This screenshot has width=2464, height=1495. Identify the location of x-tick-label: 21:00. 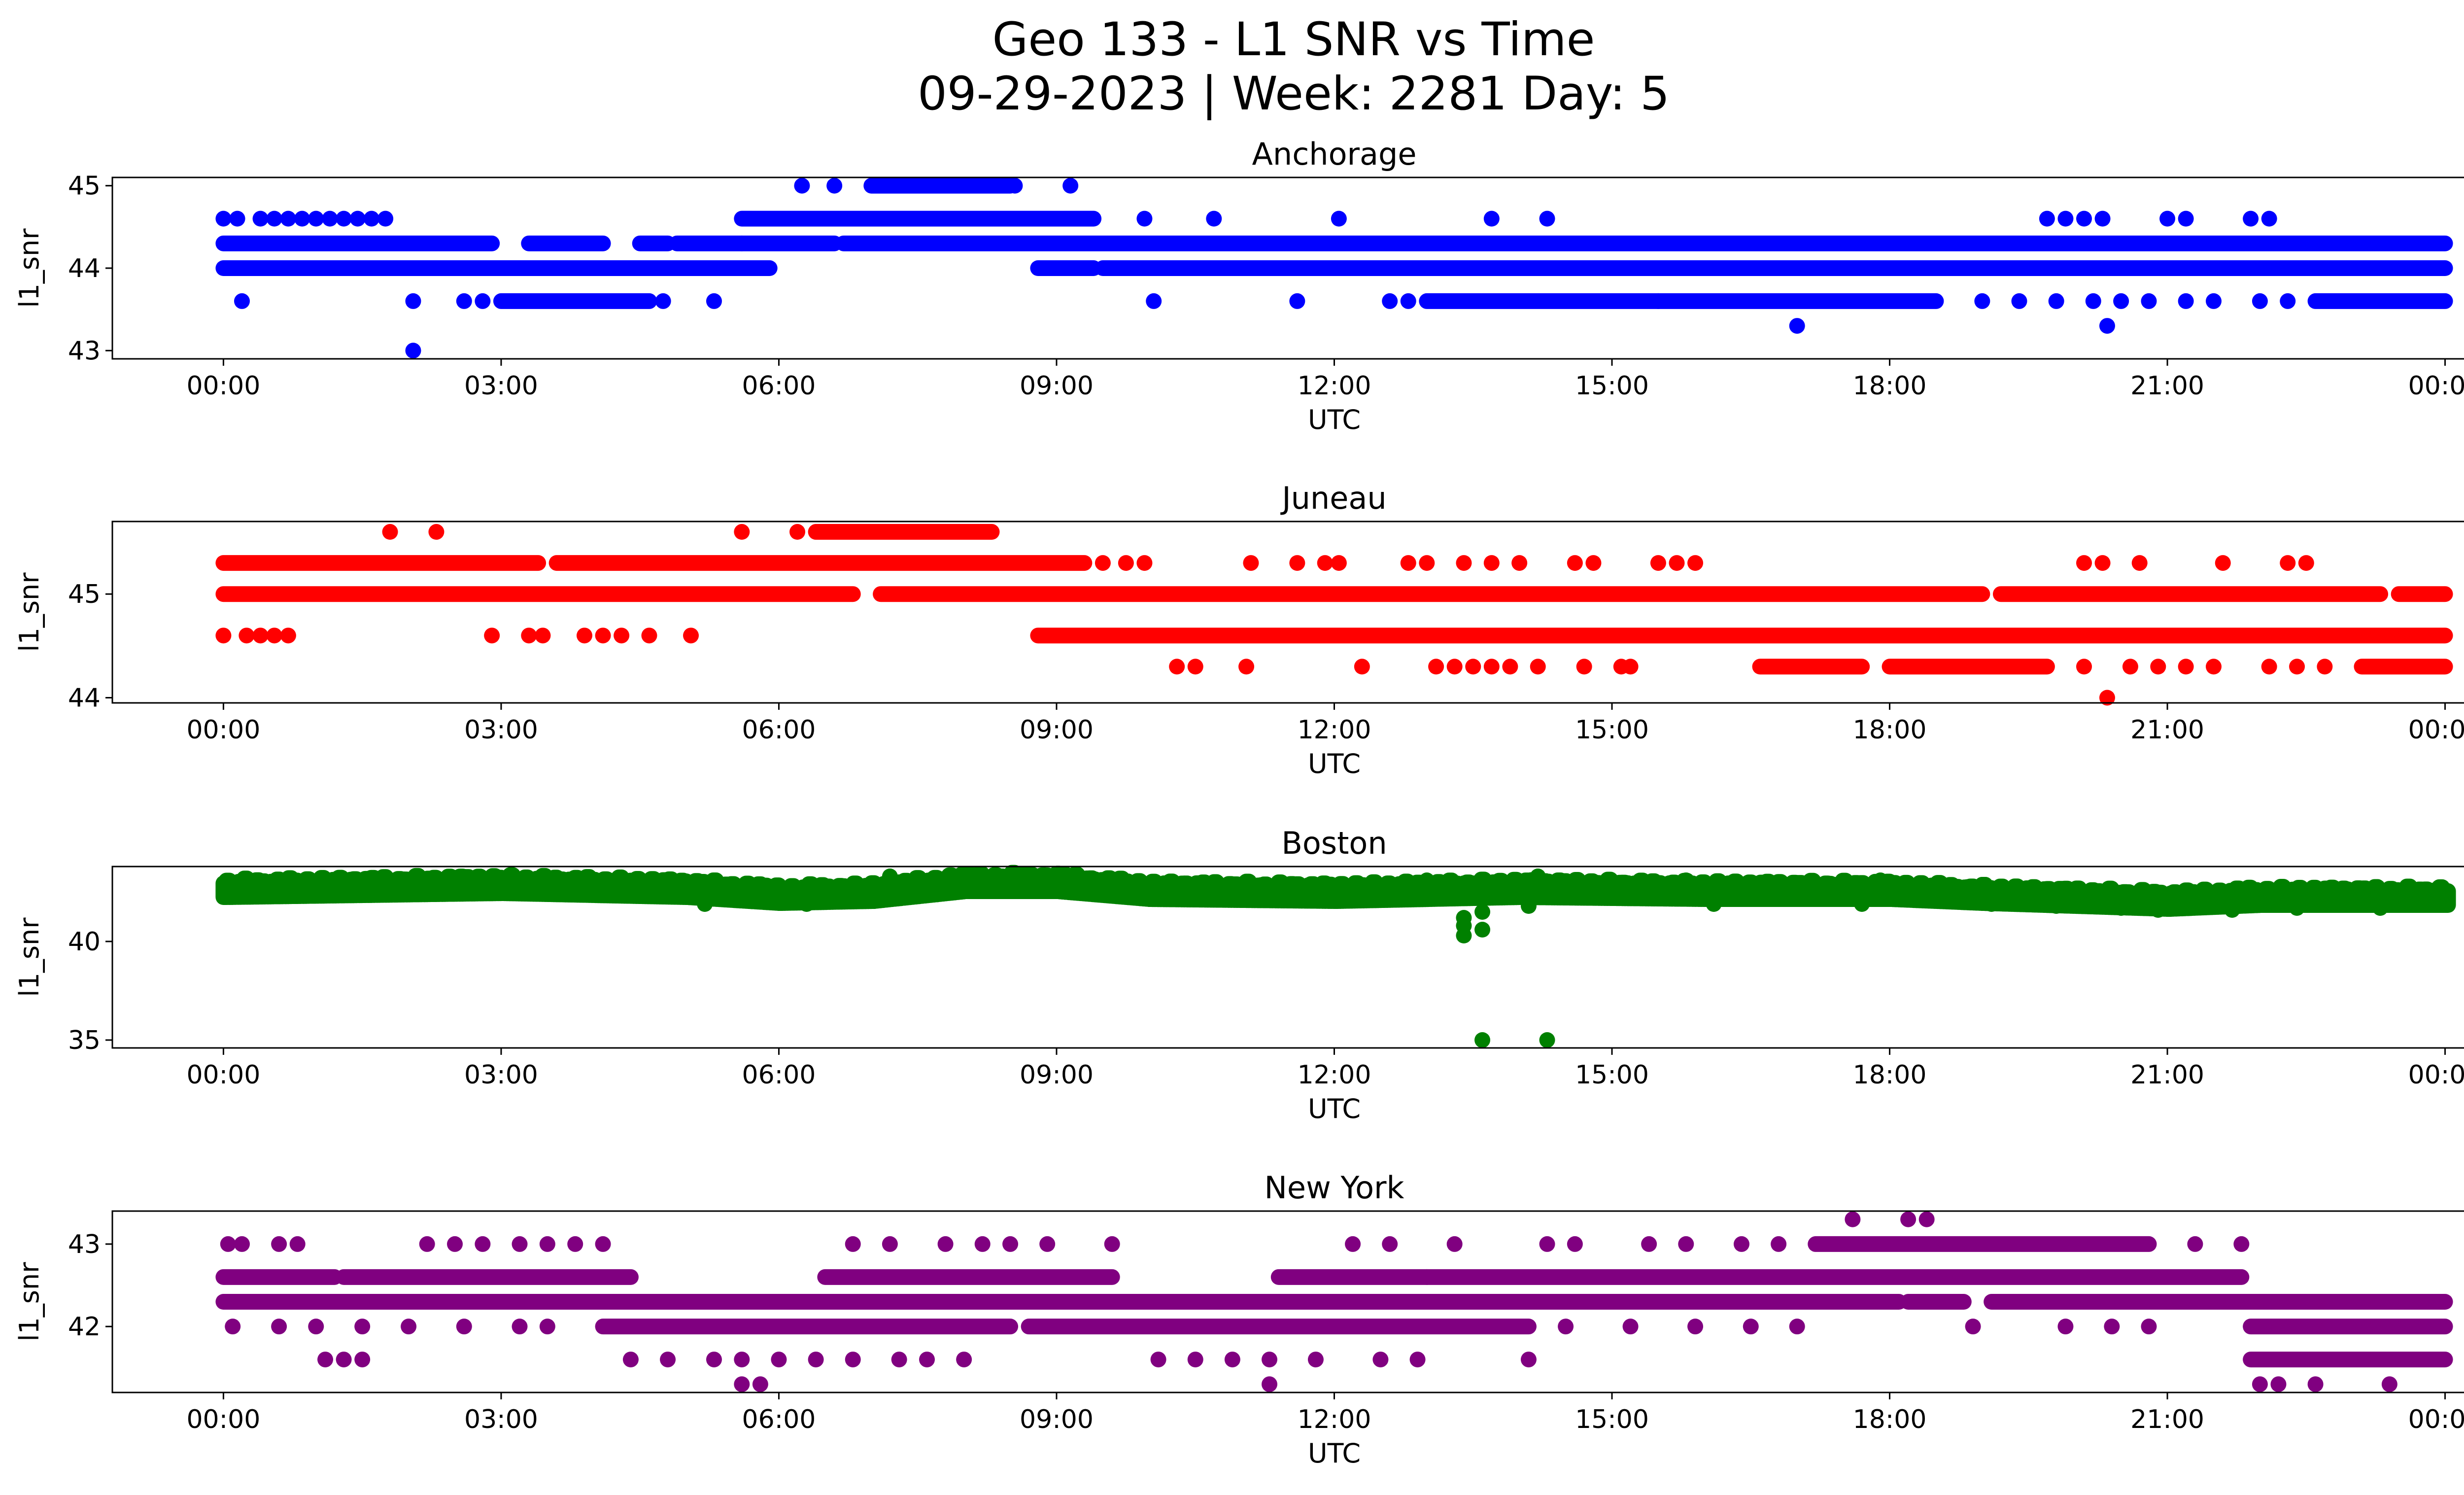
(2167, 386).